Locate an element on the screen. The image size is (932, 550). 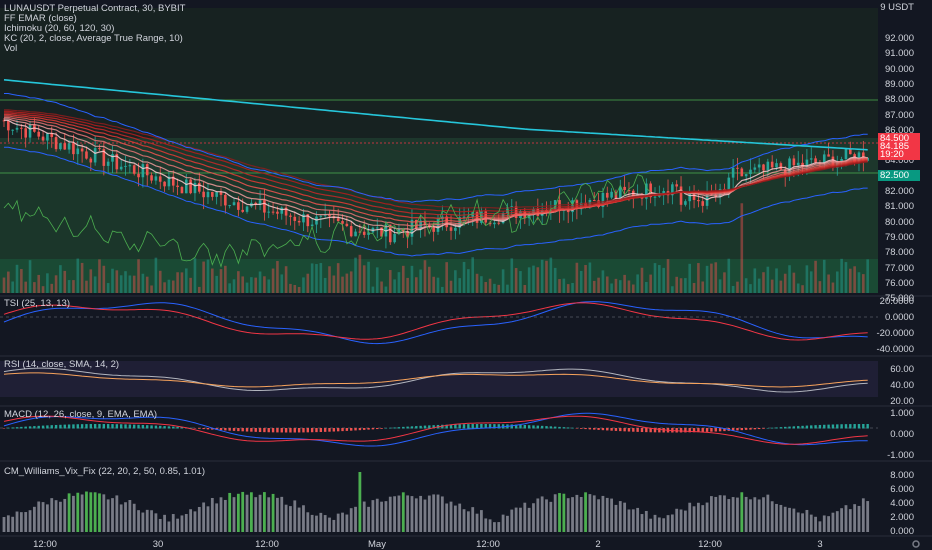
price-tag: 84.500 is located at coordinates (899, 138).